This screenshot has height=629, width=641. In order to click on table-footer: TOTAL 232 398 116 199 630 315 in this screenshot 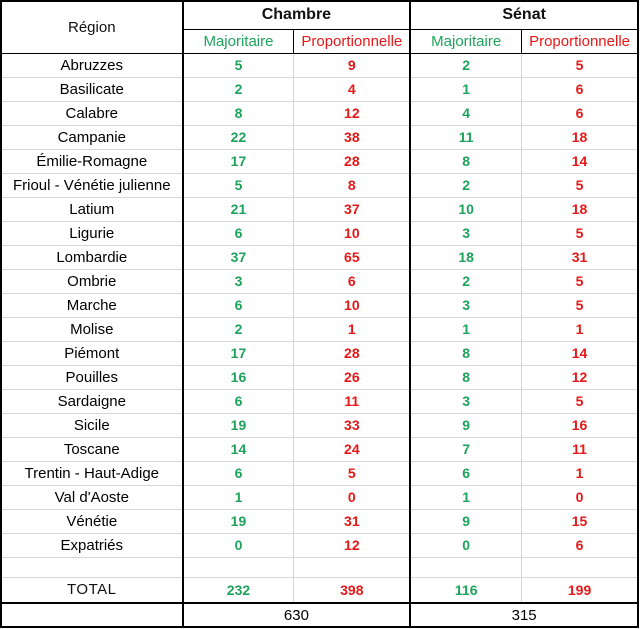, I will do `click(319, 591)`.